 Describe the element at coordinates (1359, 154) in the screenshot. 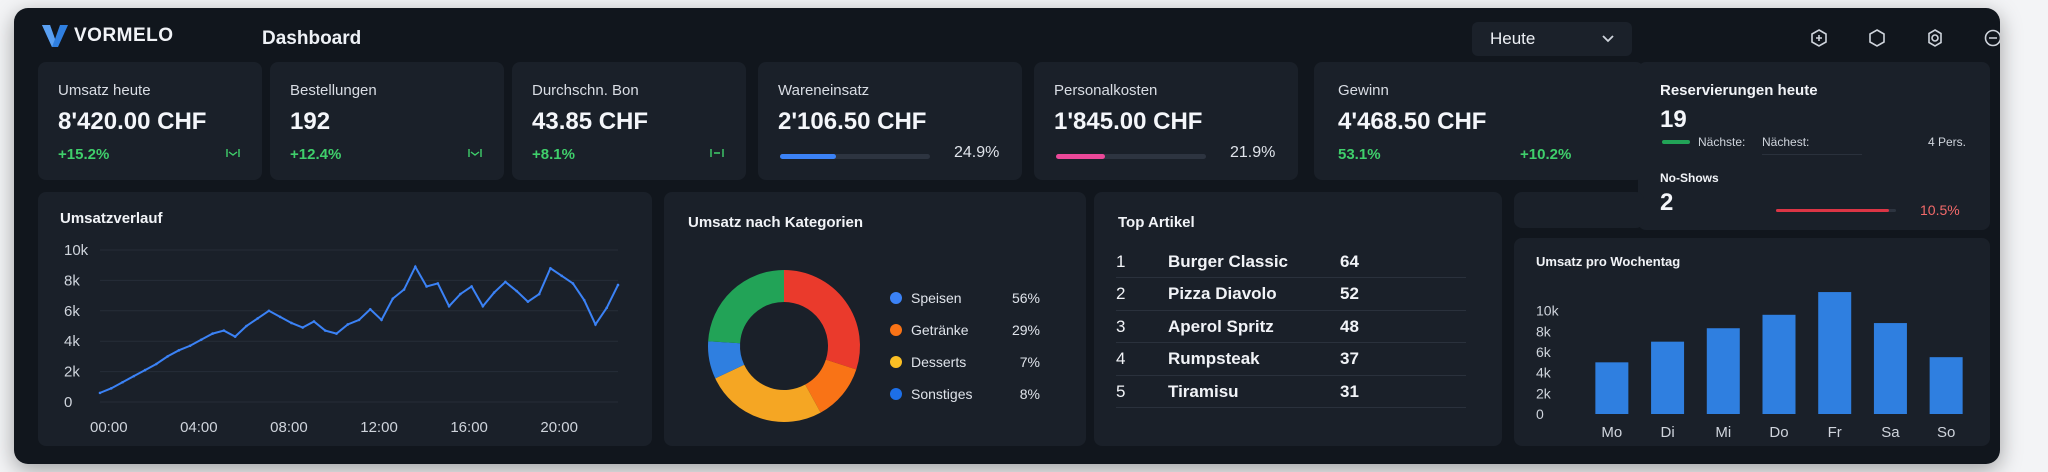

I see `kpi-margin: 53.1%` at that location.